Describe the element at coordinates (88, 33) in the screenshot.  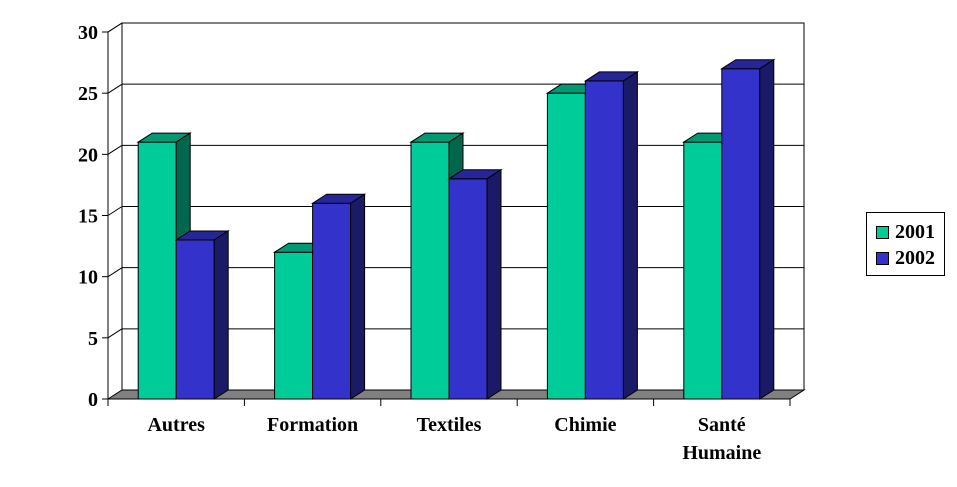
I see `y-tick-label: 30` at that location.